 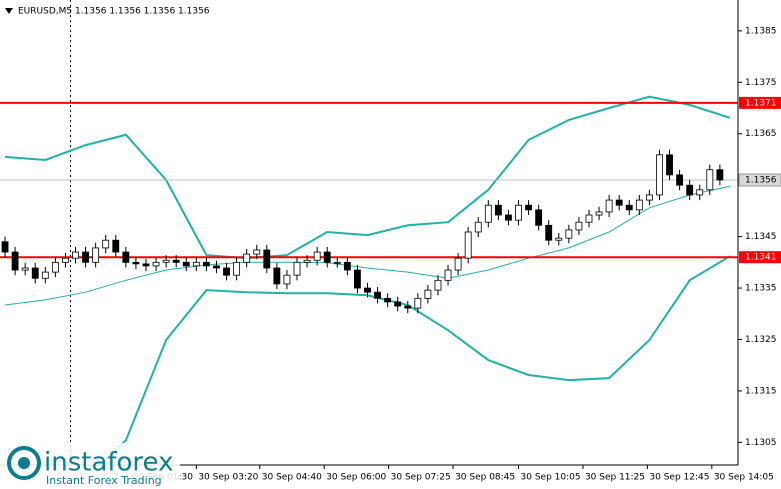 I want to click on logo-icon-core, so click(x=24, y=463).